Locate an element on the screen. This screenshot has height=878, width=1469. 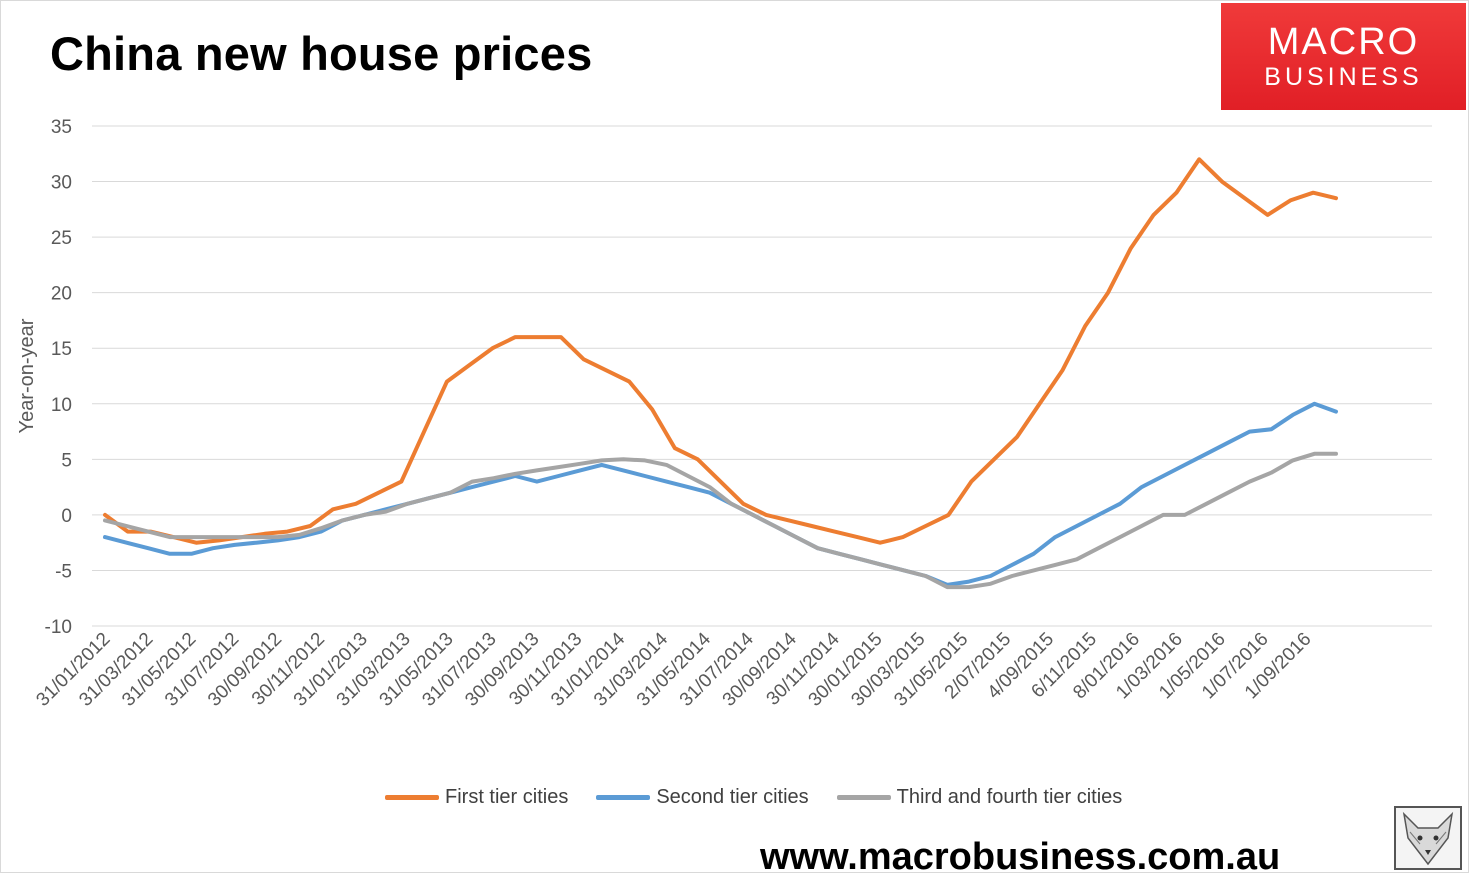
legend-swatch-first-tier is located at coordinates (412, 797).